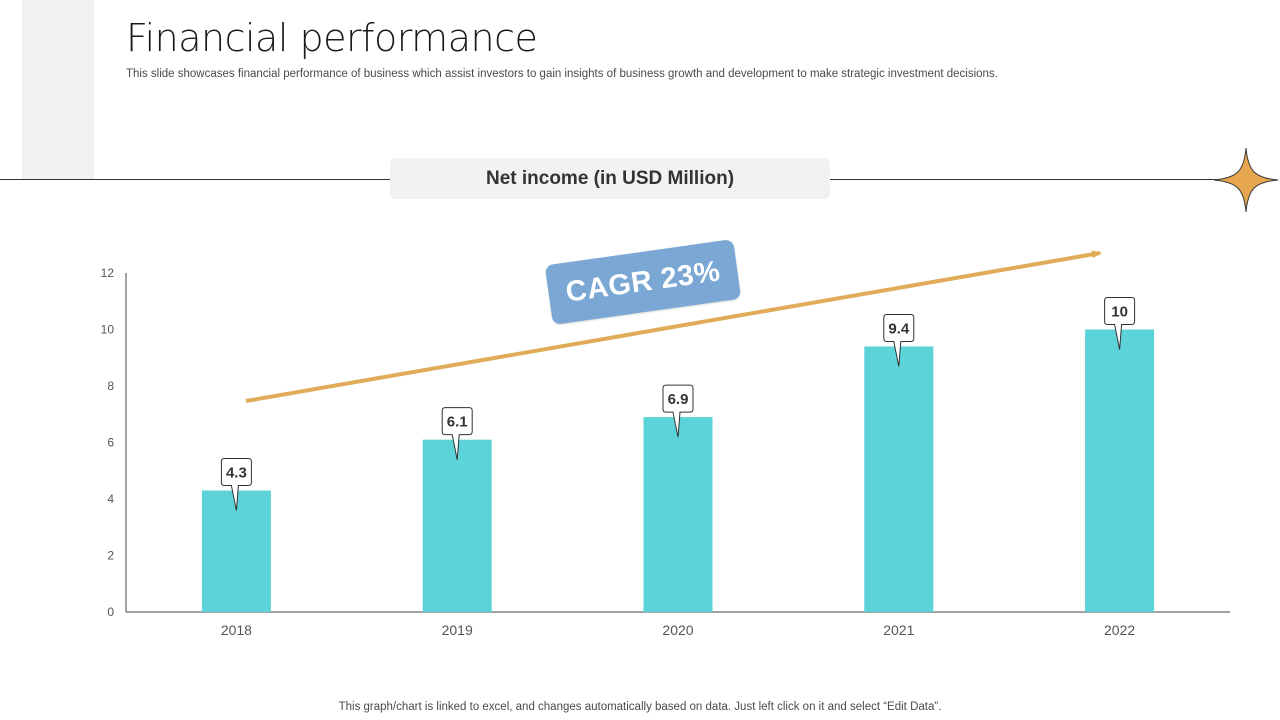 This screenshot has height=720, width=1280. Describe the element at coordinates (457, 525) in the screenshot. I see `bar-2019` at that location.